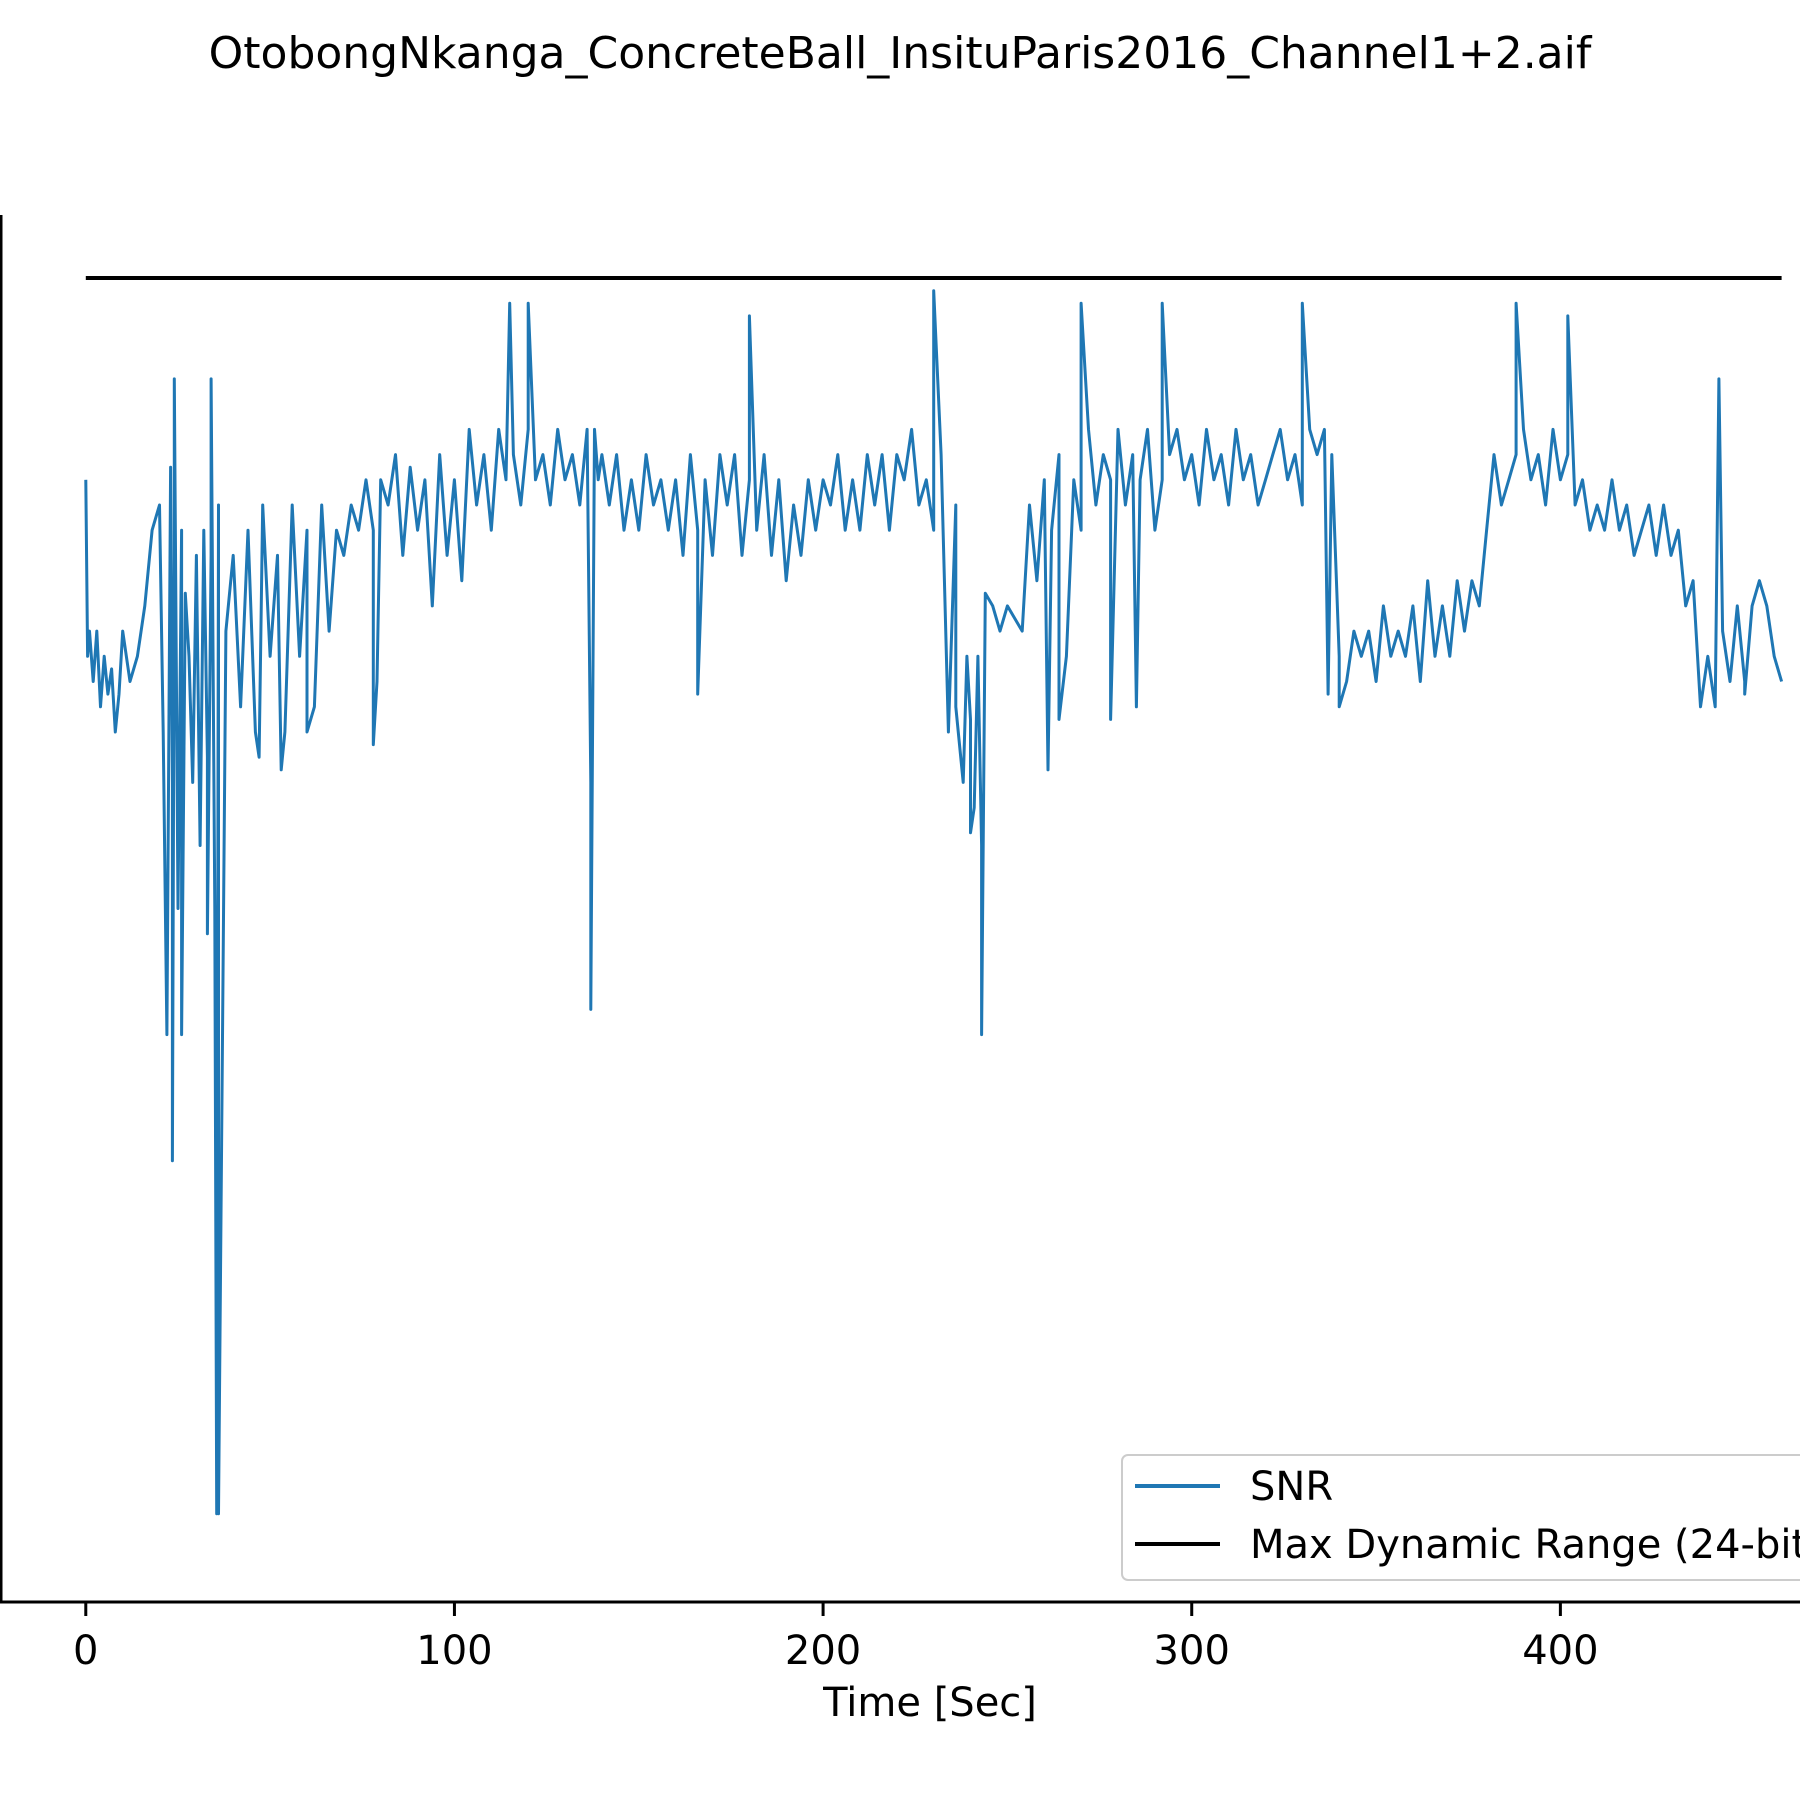  I want to click on x-tick-label: 400, so click(1560, 1651).